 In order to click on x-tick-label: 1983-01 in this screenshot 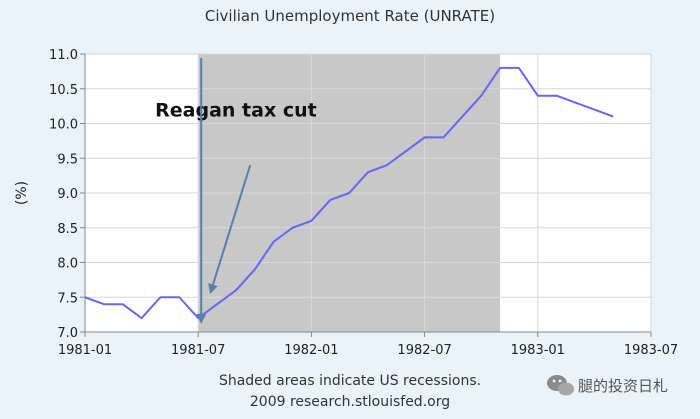, I will do `click(538, 350)`.